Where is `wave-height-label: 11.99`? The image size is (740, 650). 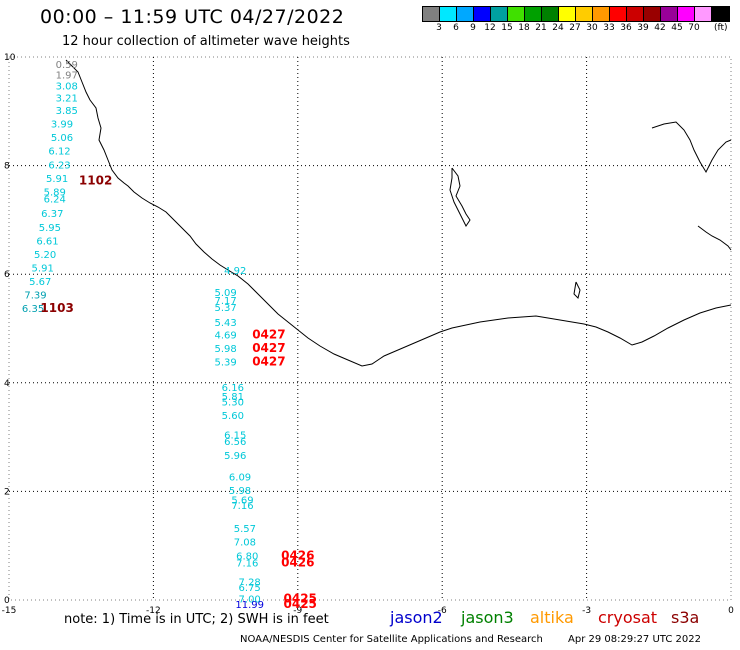 wave-height-label: 11.99 is located at coordinates (249, 605).